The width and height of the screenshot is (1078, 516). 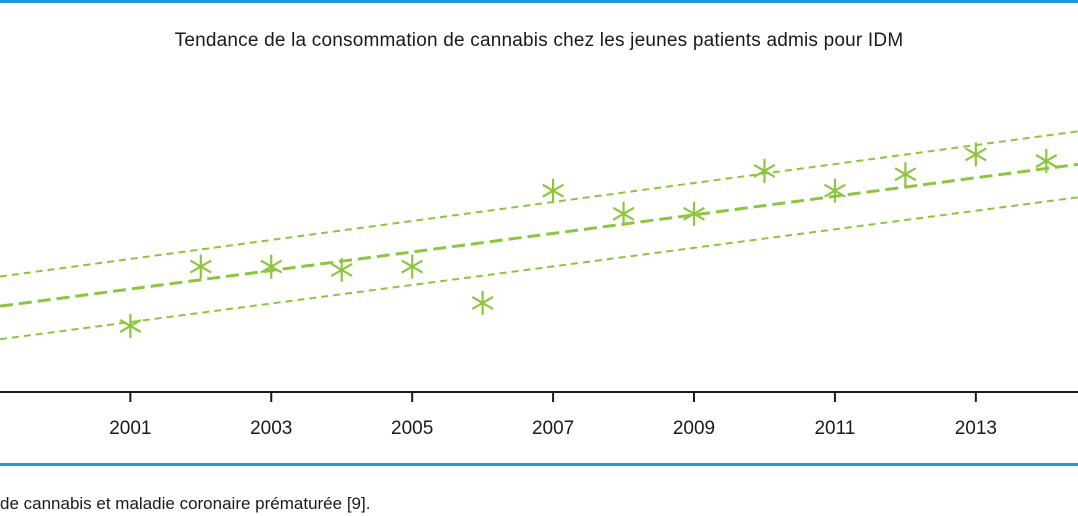 What do you see at coordinates (694, 428) in the screenshot?
I see `x-tick-label: 2009` at bounding box center [694, 428].